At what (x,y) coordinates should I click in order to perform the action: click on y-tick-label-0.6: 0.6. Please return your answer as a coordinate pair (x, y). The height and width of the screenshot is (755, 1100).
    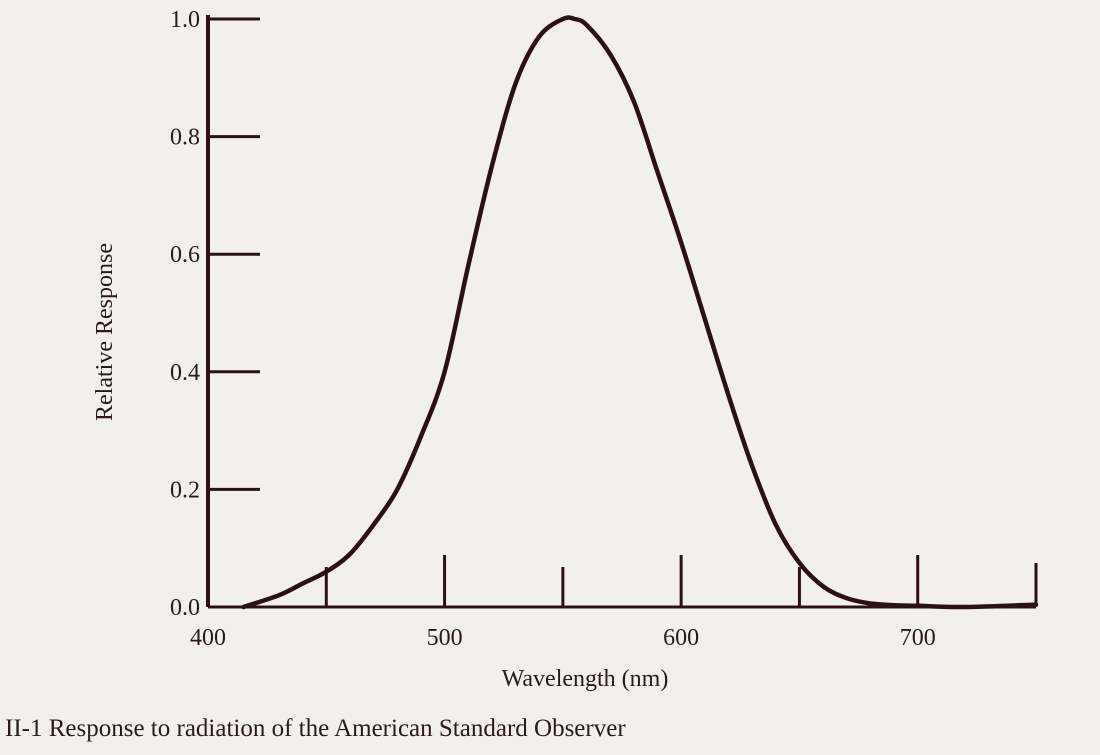
    Looking at the image, I should click on (185, 255).